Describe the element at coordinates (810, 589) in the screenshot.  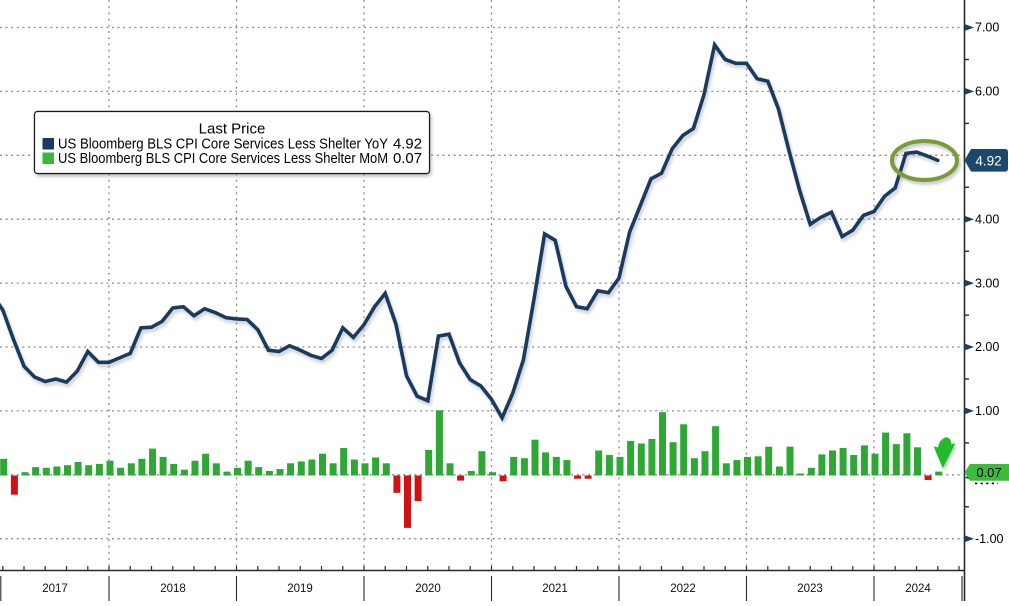
I see `svg-text: 2023` at that location.